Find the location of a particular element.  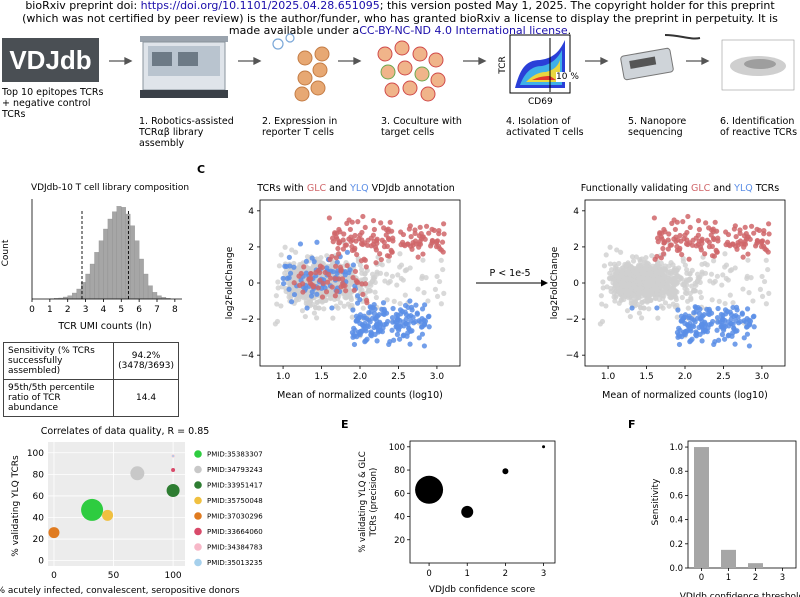

ma-ytick-label: 4 is located at coordinates (576, 212).